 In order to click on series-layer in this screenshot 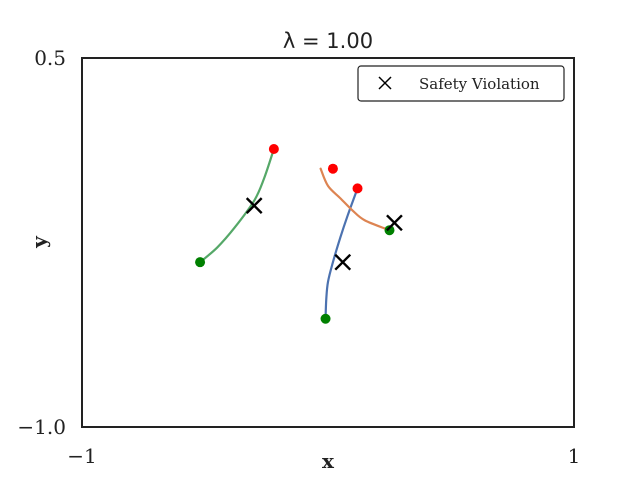, I will do `click(294, 233)`.